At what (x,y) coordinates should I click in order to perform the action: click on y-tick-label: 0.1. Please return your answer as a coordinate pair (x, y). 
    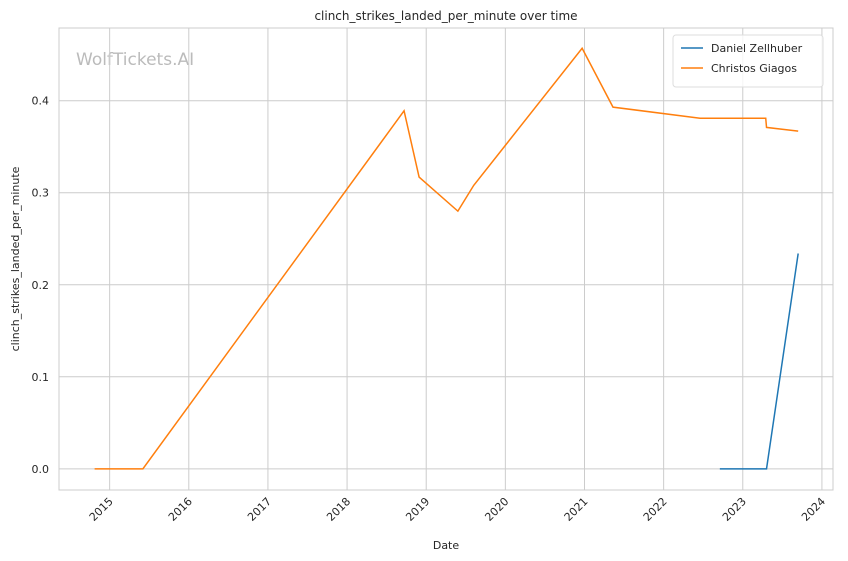
    Looking at the image, I should click on (41, 377).